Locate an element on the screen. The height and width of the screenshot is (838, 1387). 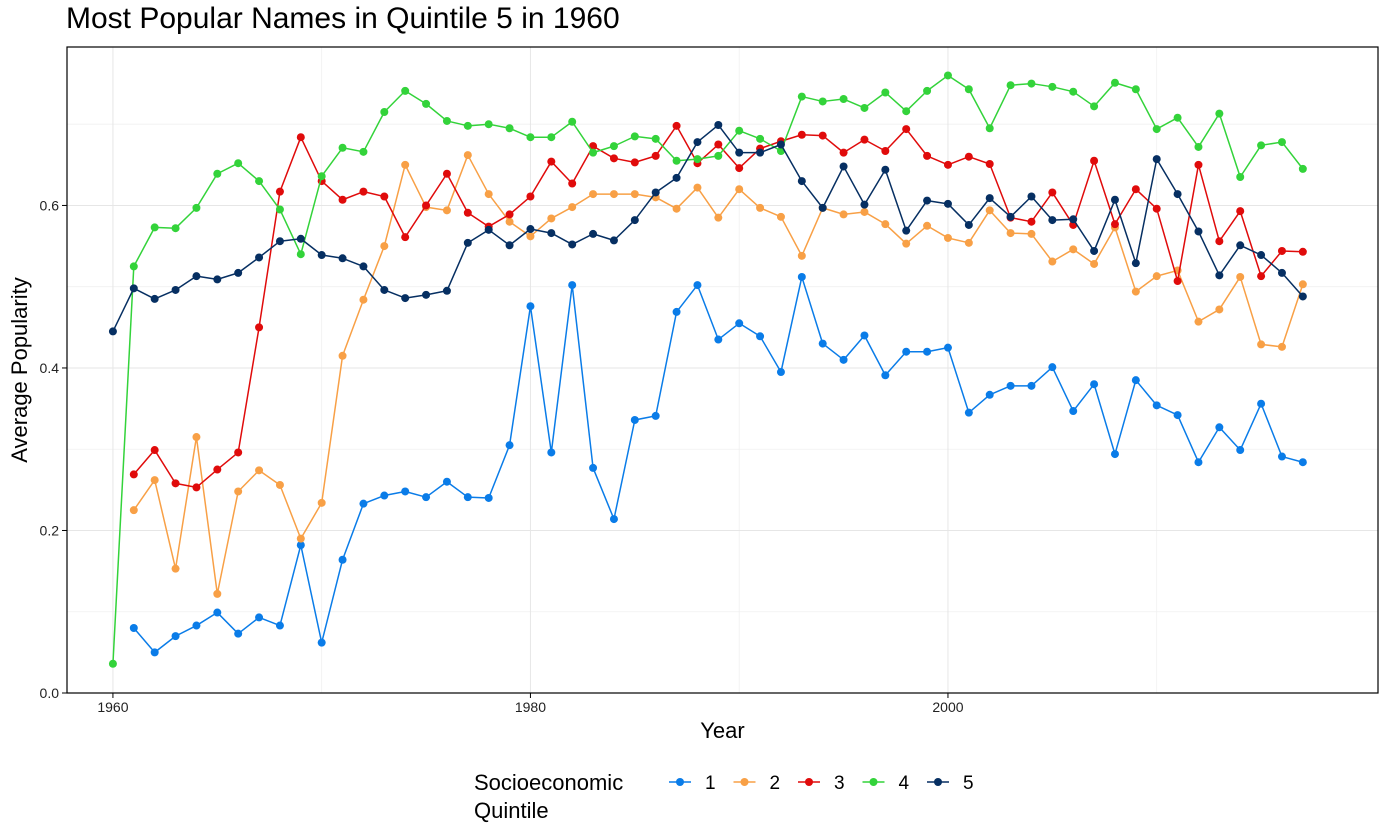
legend-item-1: 1 is located at coordinates (692, 783).